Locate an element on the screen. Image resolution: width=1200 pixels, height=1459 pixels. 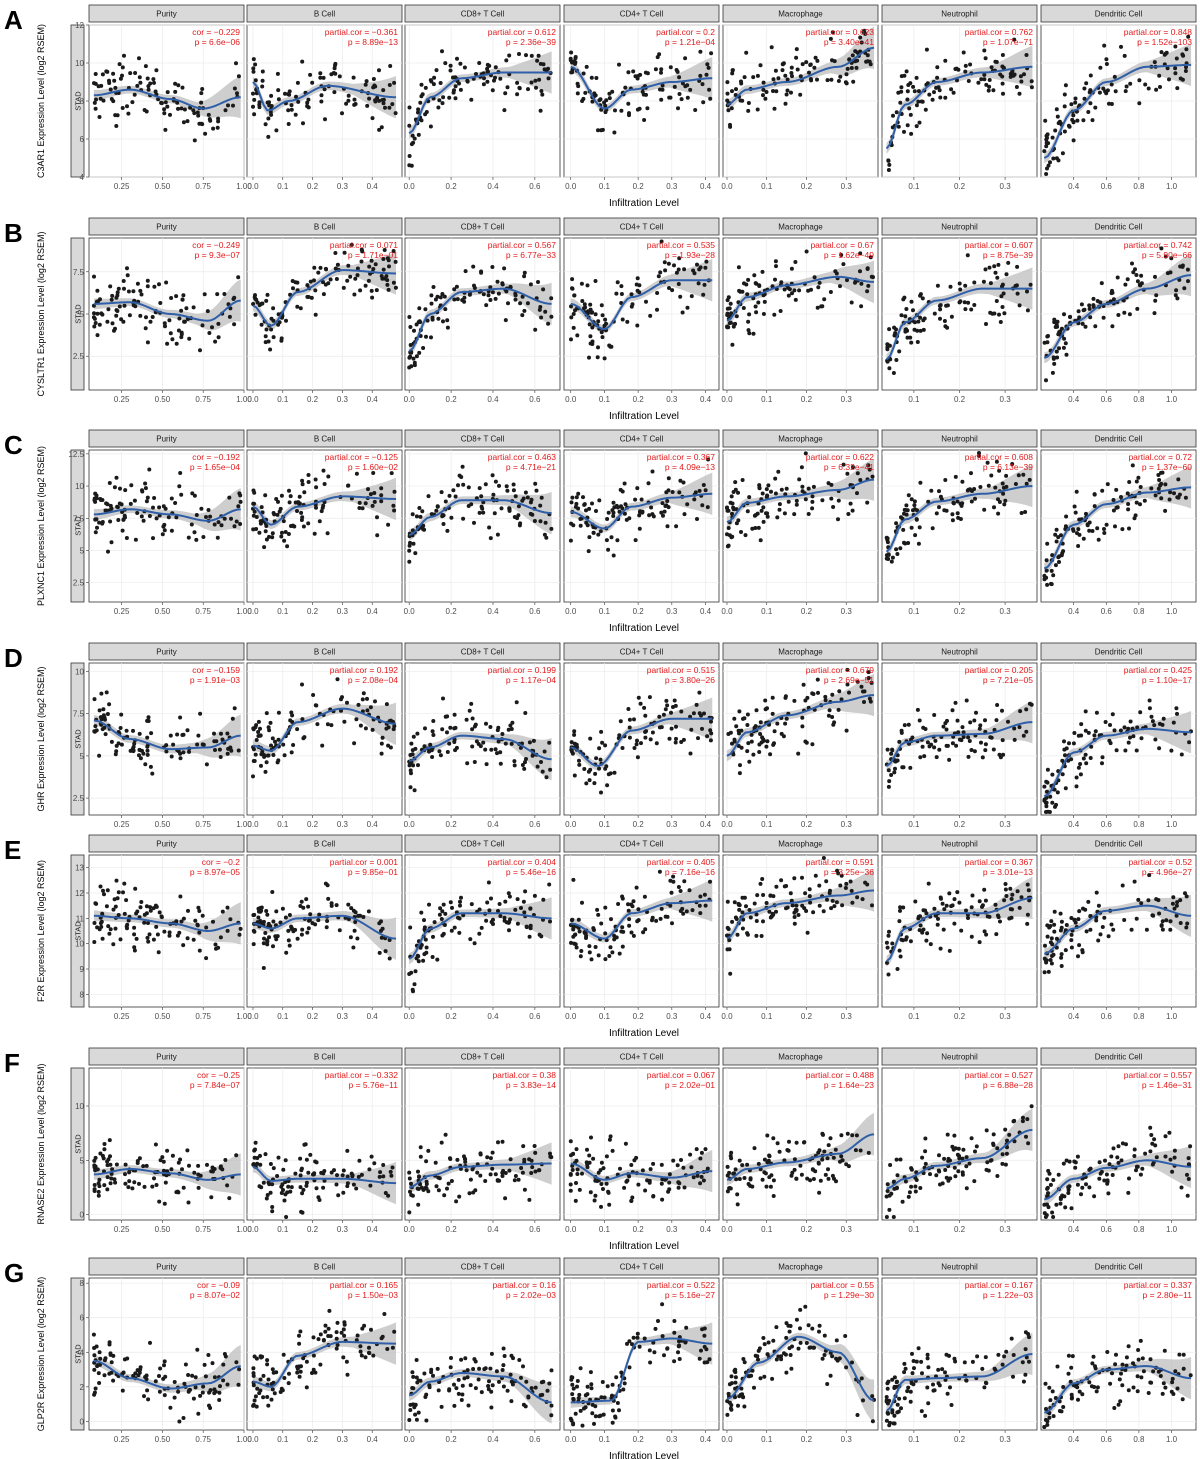
y-tick-label: 5 is located at coordinates (82, 314).